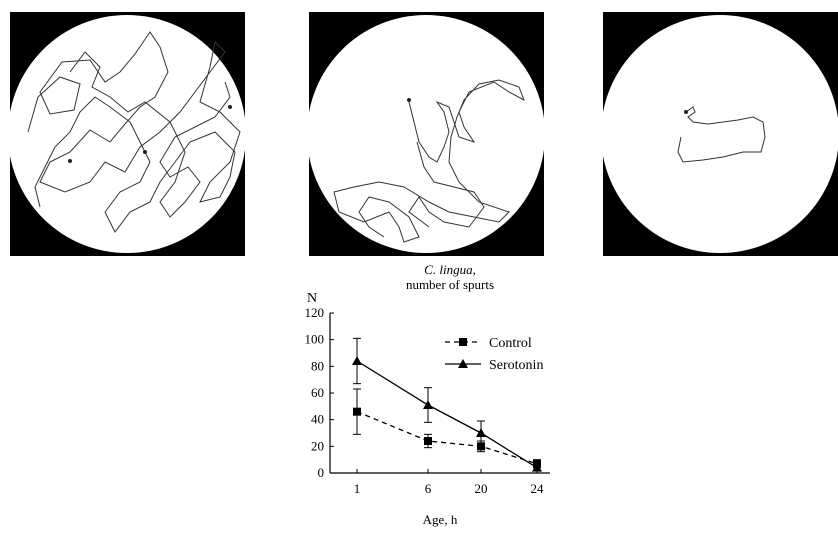 The image size is (838, 533). I want to click on x-tick-label: 20, so click(481, 488).